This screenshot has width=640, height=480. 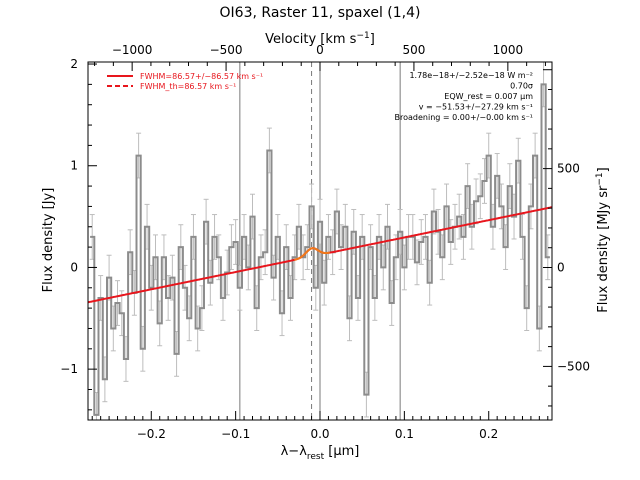 What do you see at coordinates (404, 434) in the screenshot?
I see `x-tick-label: 0.1` at bounding box center [404, 434].